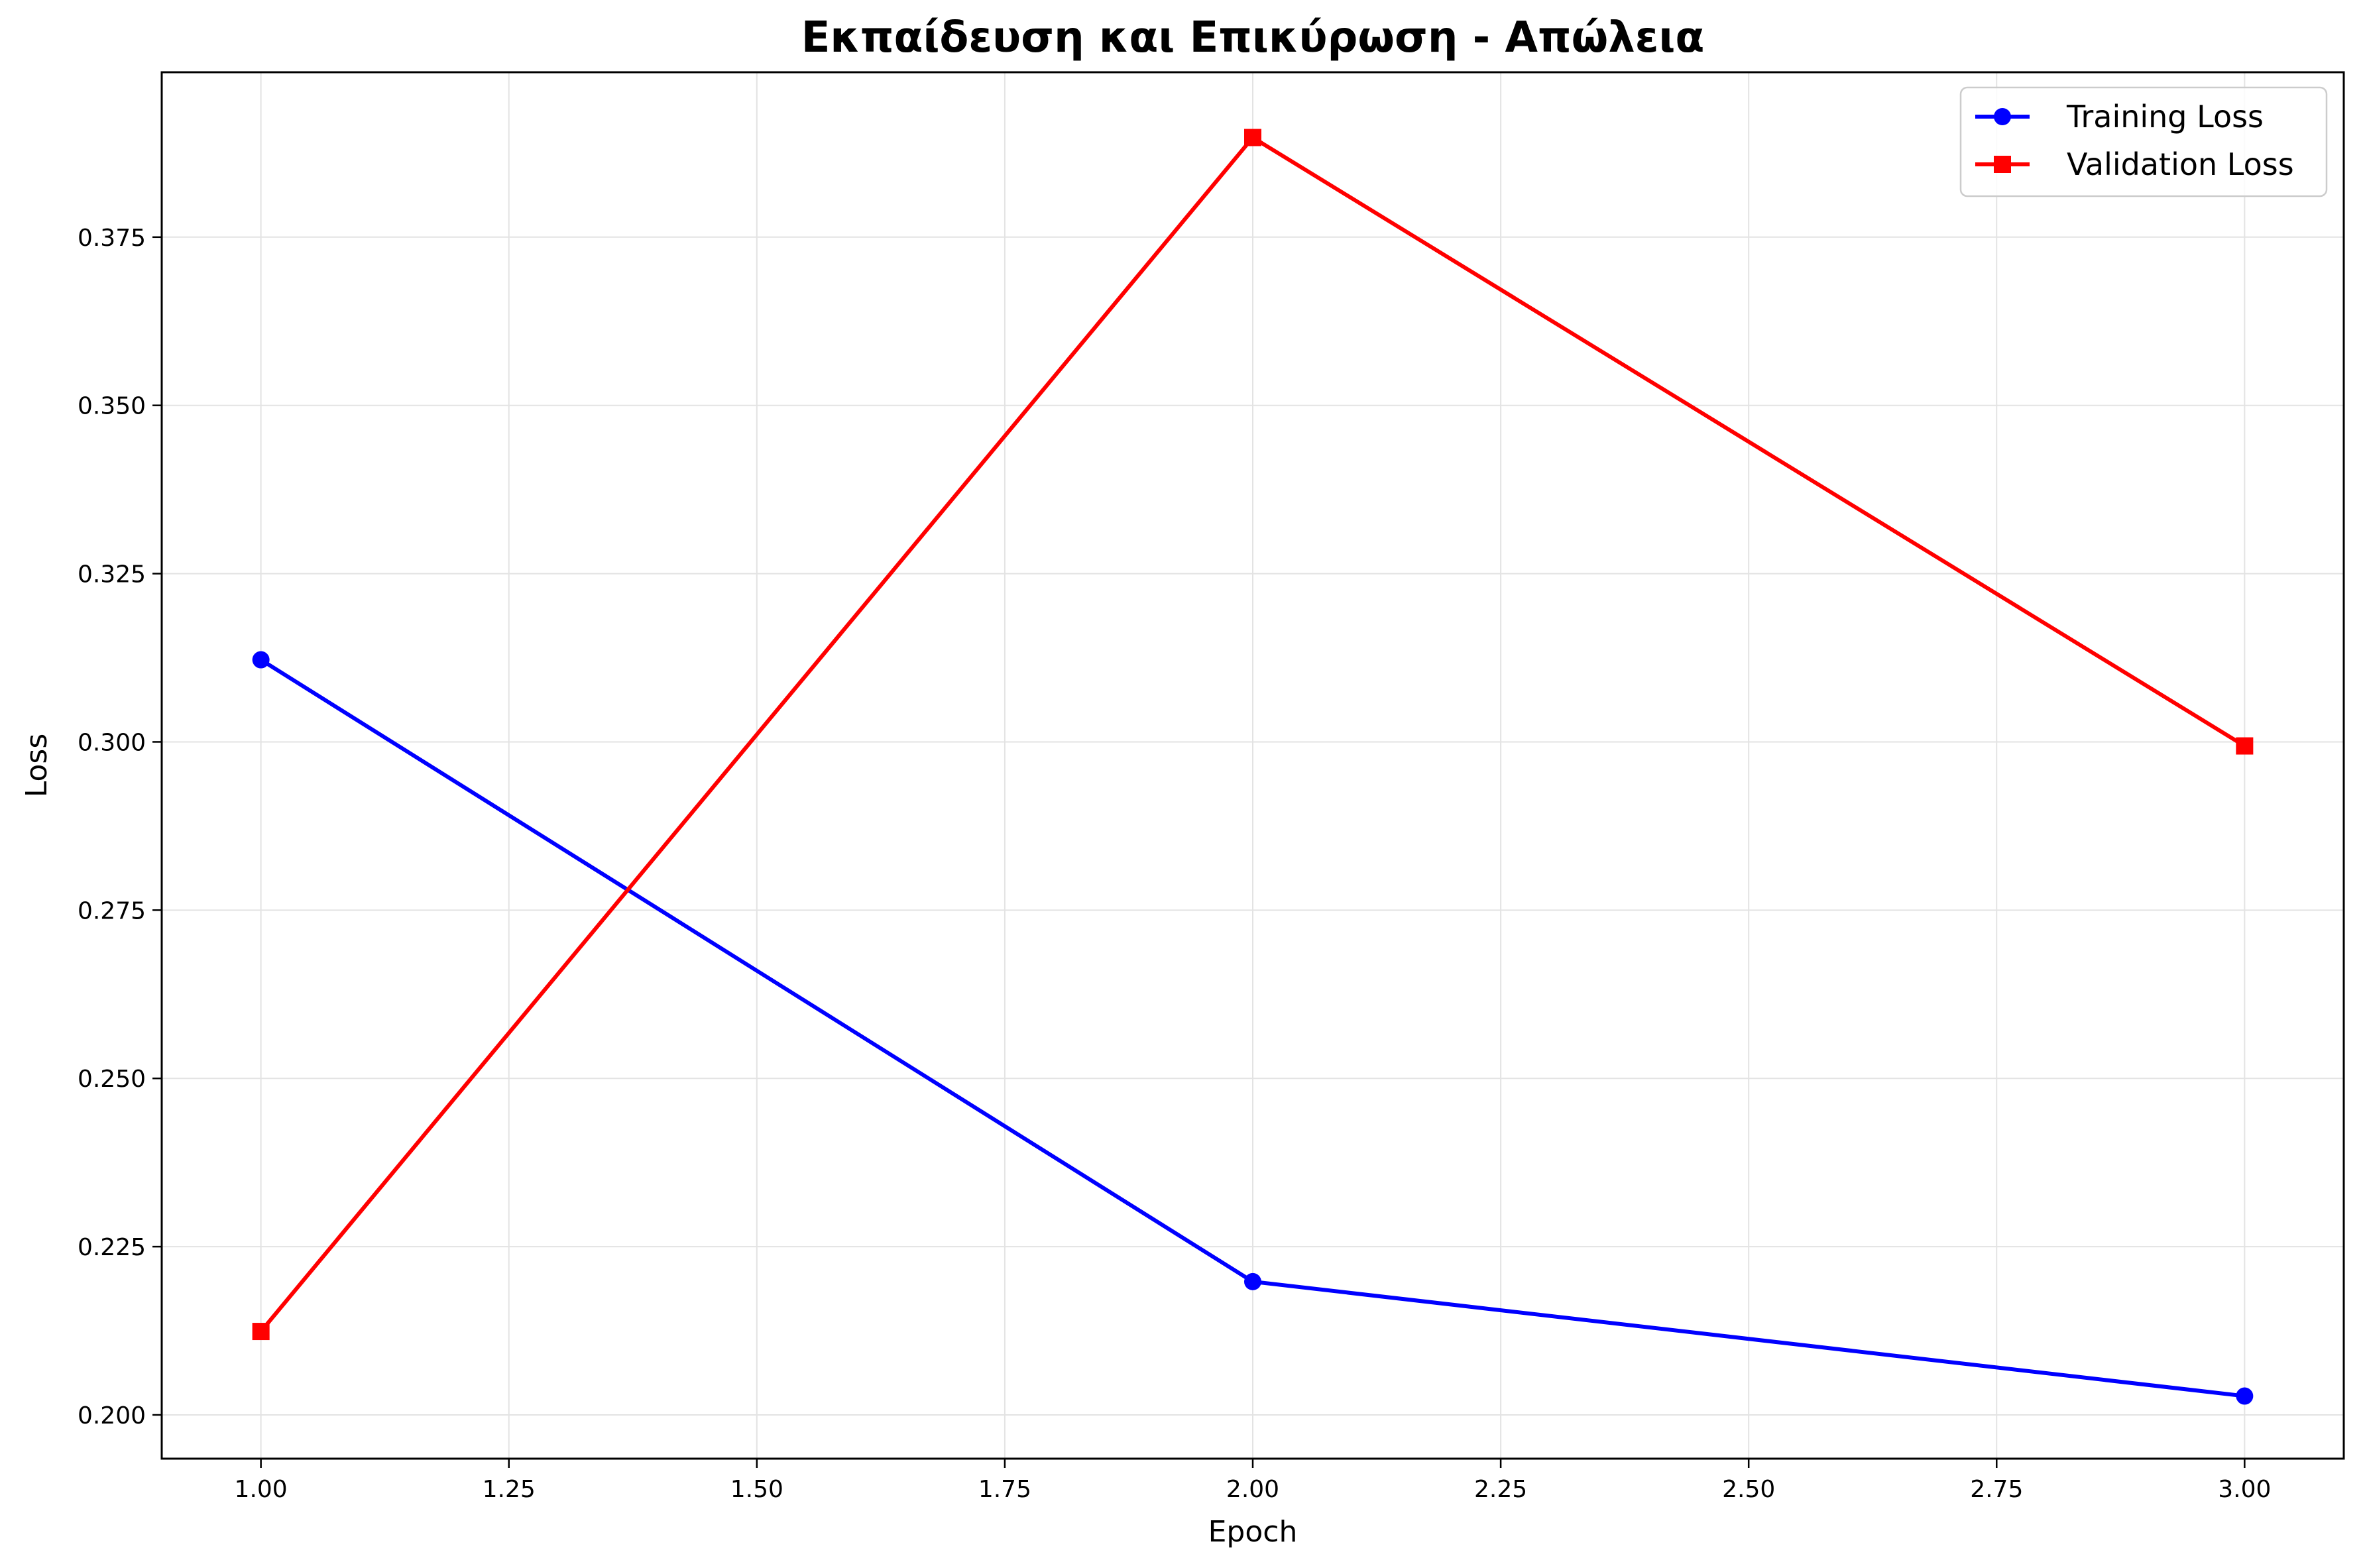 The height and width of the screenshot is (1568, 2363). Describe the element at coordinates (1004, 1489) in the screenshot. I see `x-tick-label: 1.75` at that location.